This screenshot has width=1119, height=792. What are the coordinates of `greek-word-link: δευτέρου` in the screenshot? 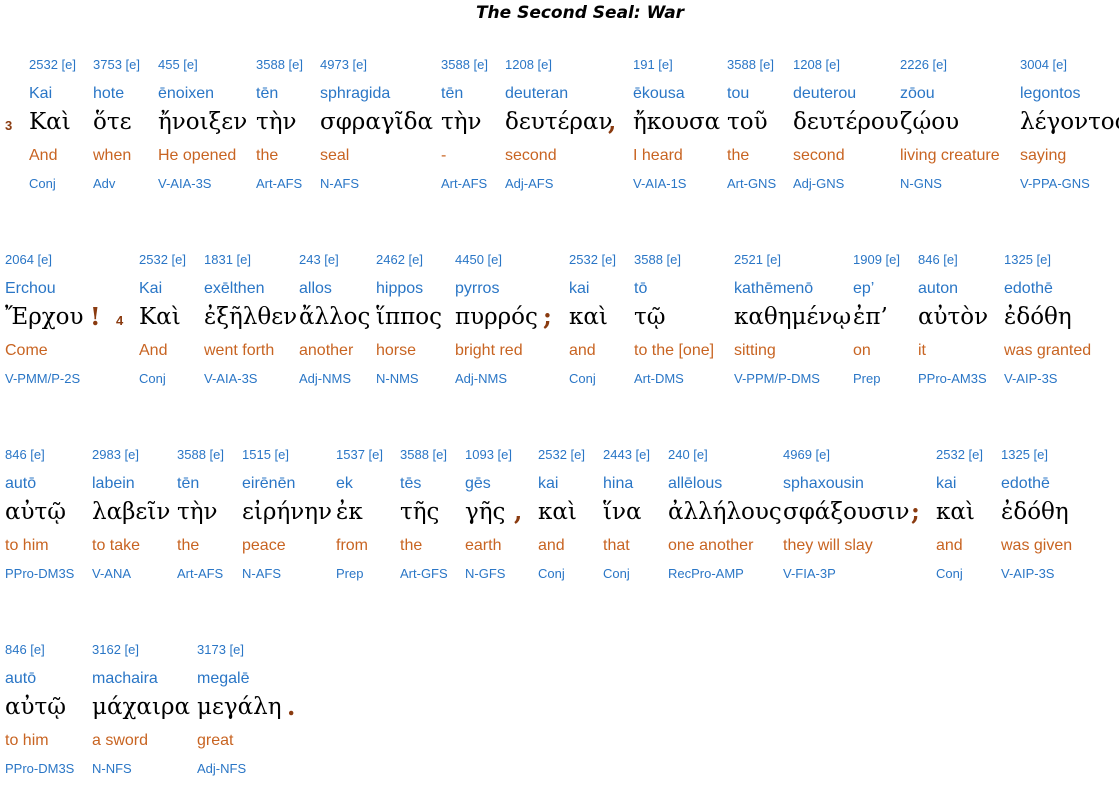 It's located at (846, 122).